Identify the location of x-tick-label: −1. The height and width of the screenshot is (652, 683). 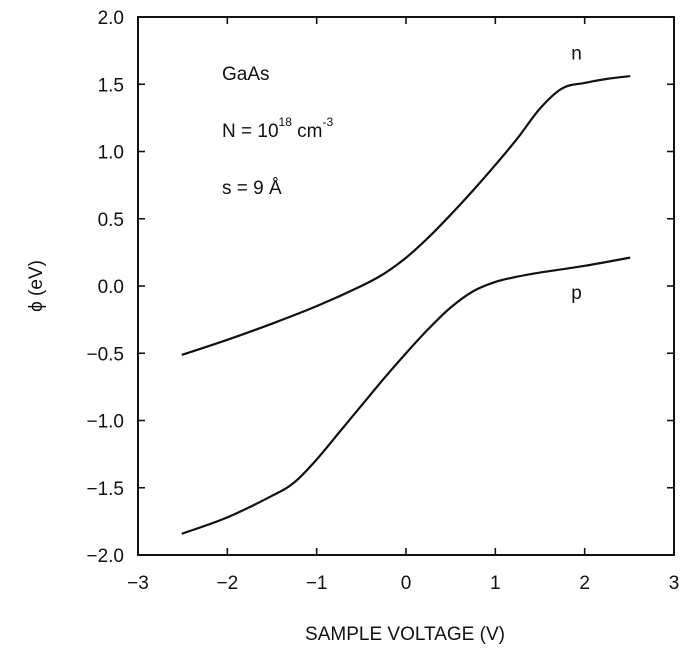
(317, 583).